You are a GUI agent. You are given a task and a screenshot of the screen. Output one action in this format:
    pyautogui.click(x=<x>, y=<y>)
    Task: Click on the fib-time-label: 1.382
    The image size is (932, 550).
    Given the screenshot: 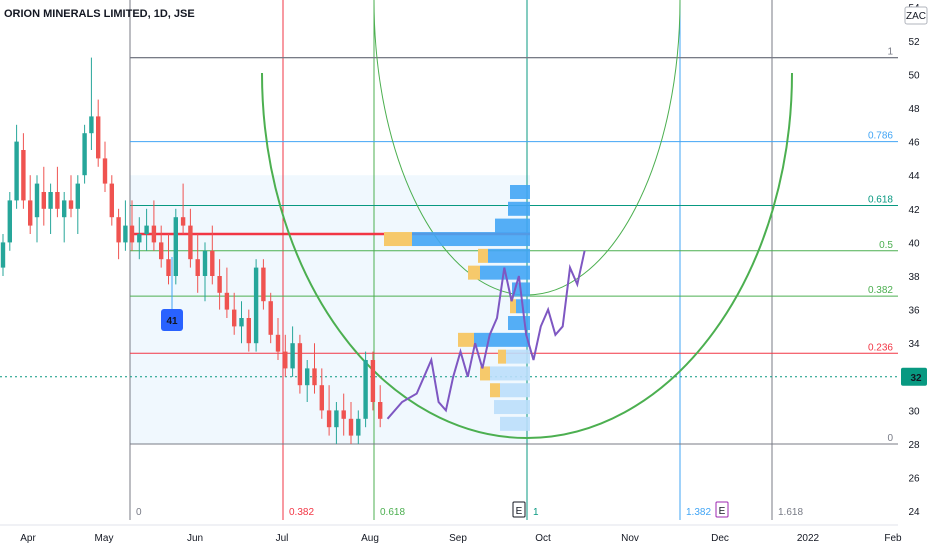 What is the action you would take?
    pyautogui.click(x=698, y=512)
    